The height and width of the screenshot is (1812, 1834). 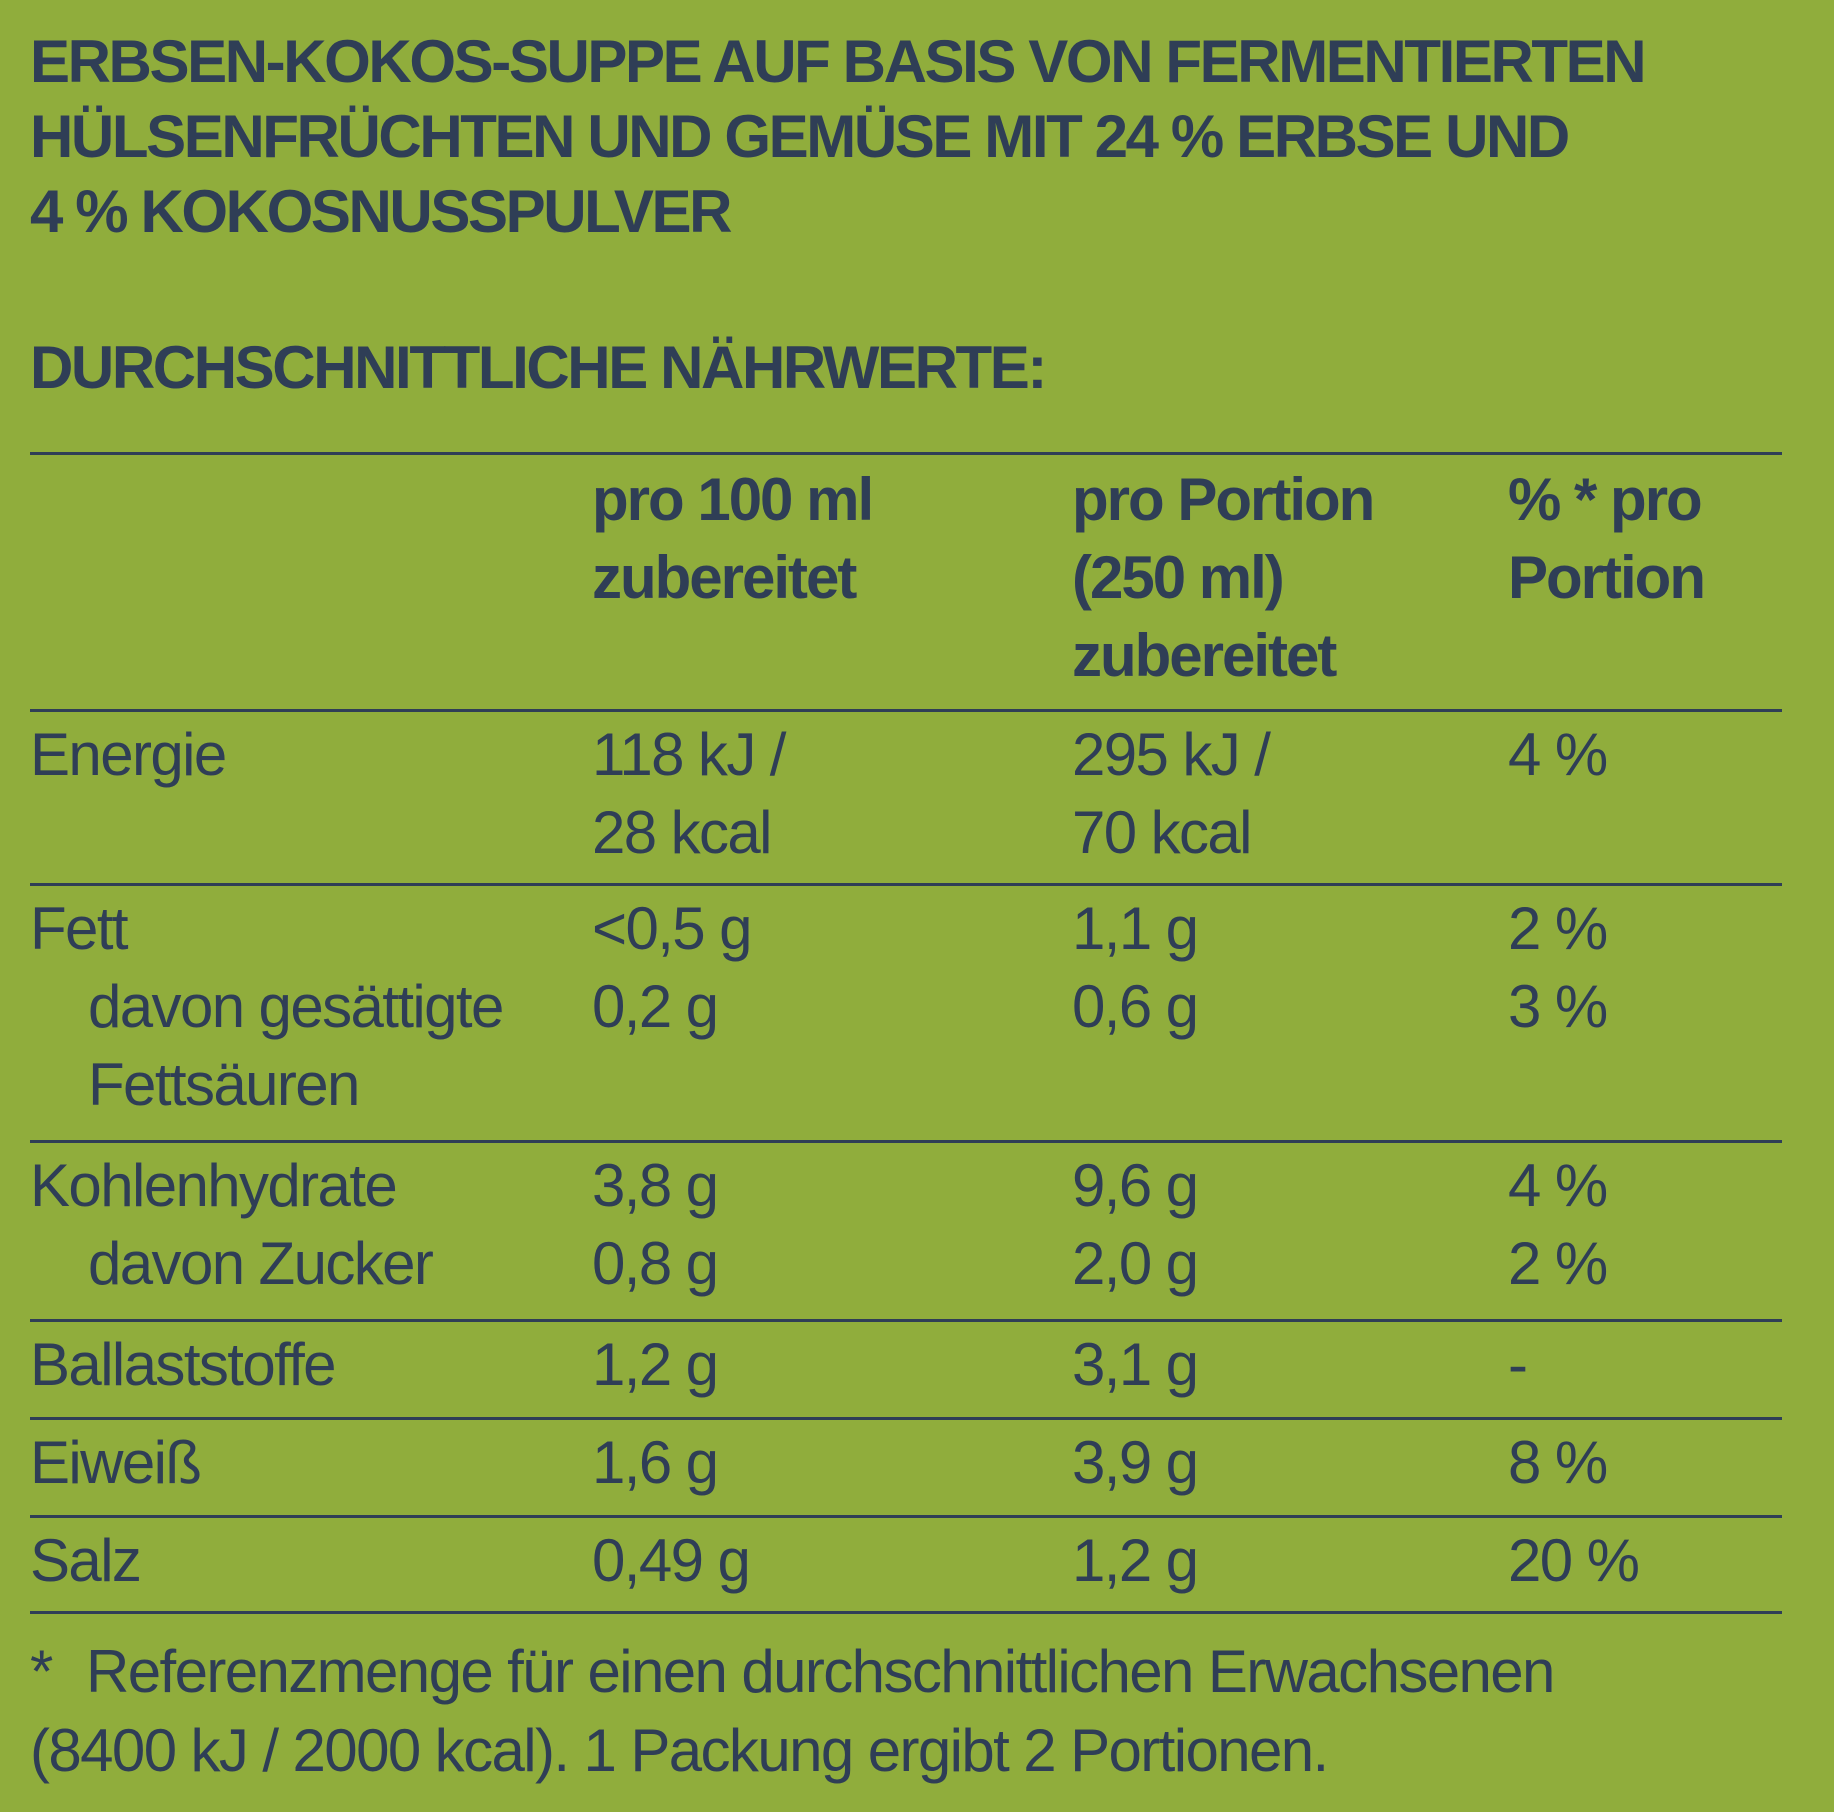 What do you see at coordinates (1171, 754) in the screenshot?
I see `value-text: 295 kJ /` at bounding box center [1171, 754].